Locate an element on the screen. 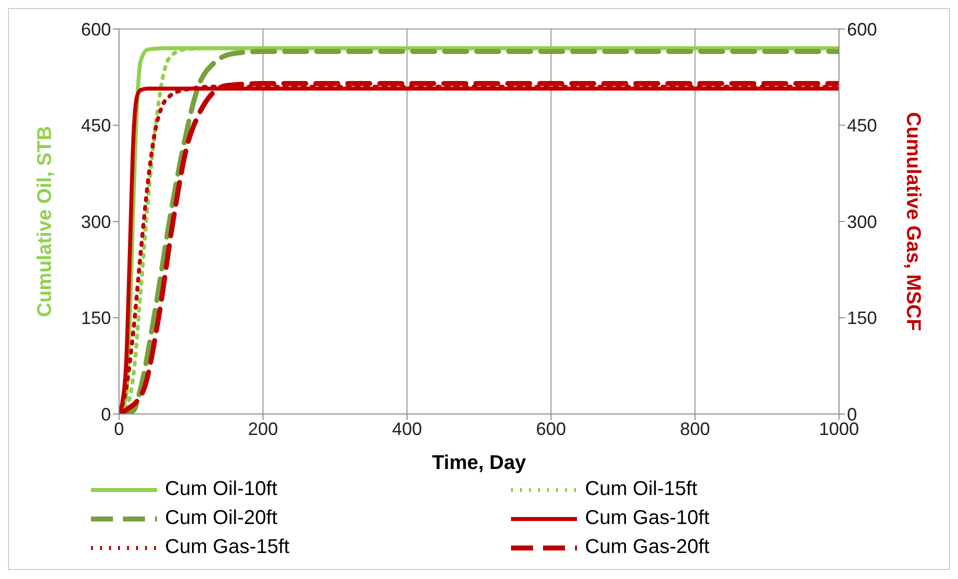 Image resolution: width=958 pixels, height=579 pixels. y2-tick-label: 450 is located at coordinates (862, 126).